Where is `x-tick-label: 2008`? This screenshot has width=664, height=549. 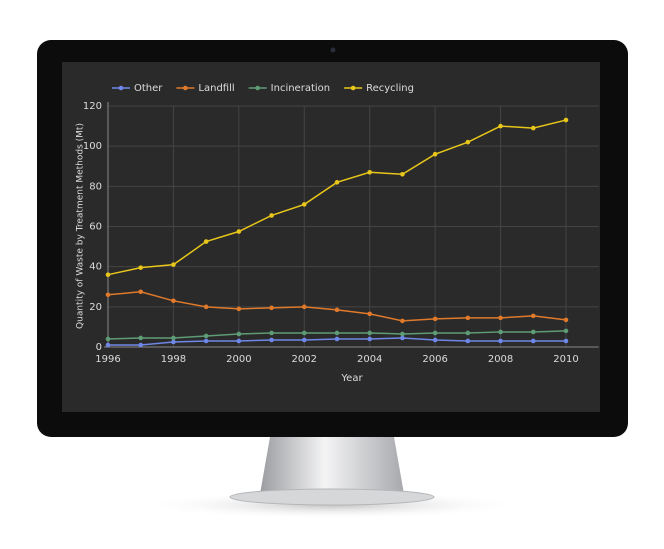 x-tick-label: 2008 is located at coordinates (500, 359).